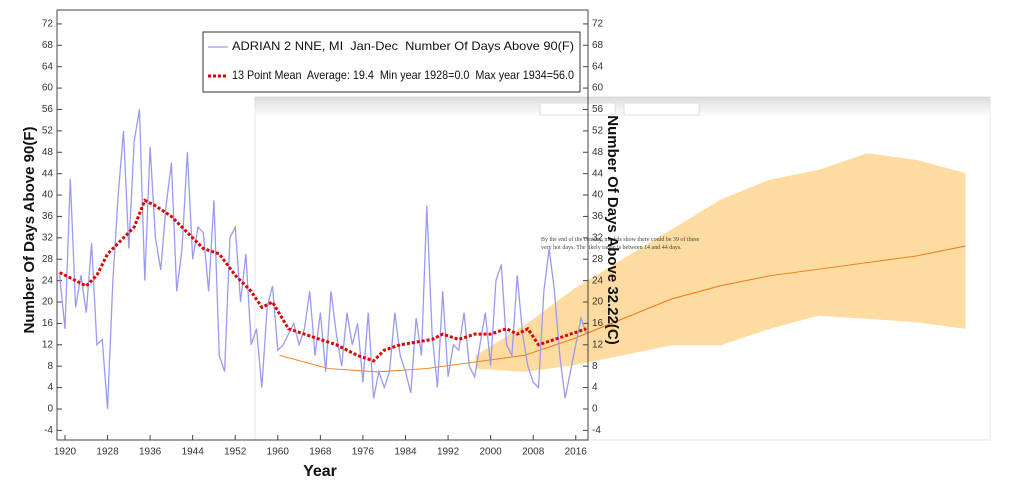 The image size is (1024, 501). I want to click on y-tick-label: 68, so click(48, 45).